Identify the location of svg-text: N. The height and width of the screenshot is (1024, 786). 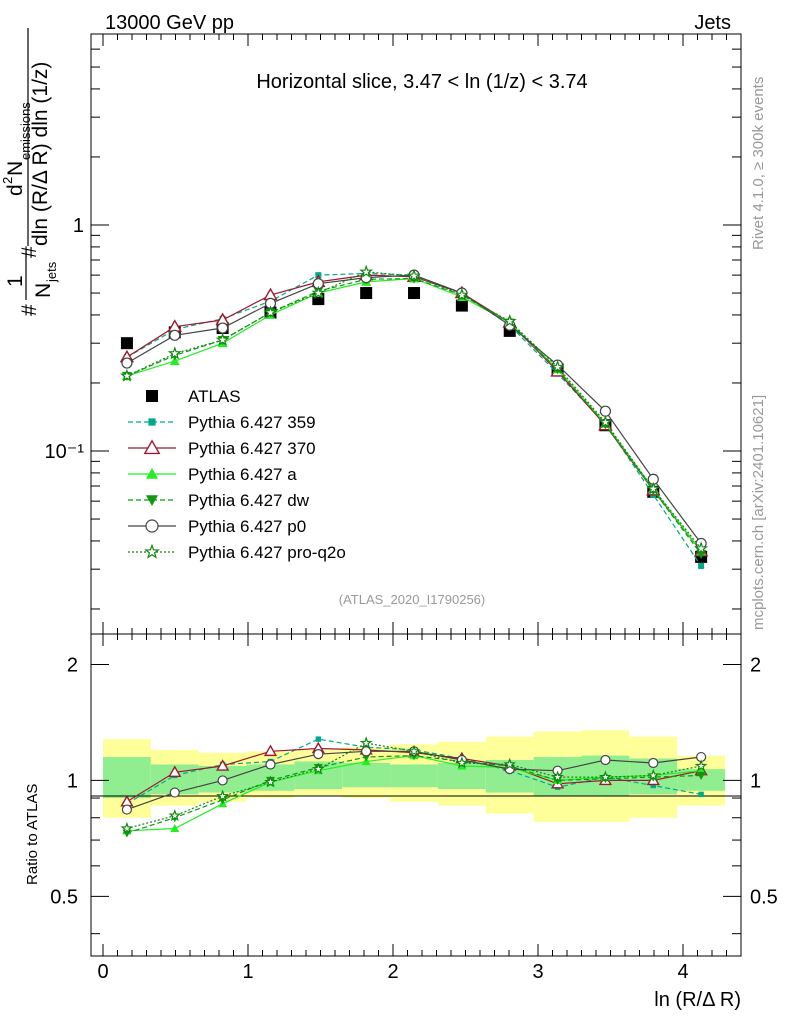
(15, 168).